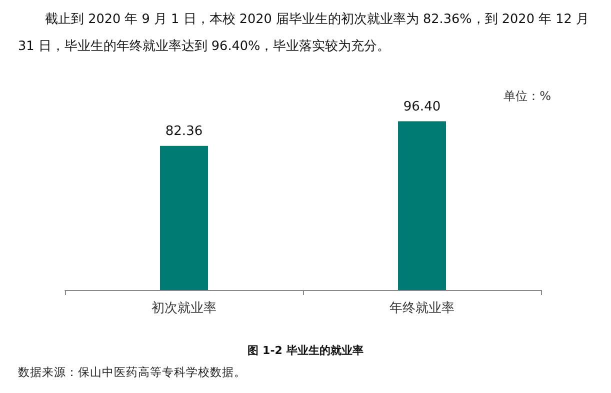 The image size is (611, 393). What do you see at coordinates (184, 308) in the screenshot?
I see `x-tick-label: 初次就业率` at bounding box center [184, 308].